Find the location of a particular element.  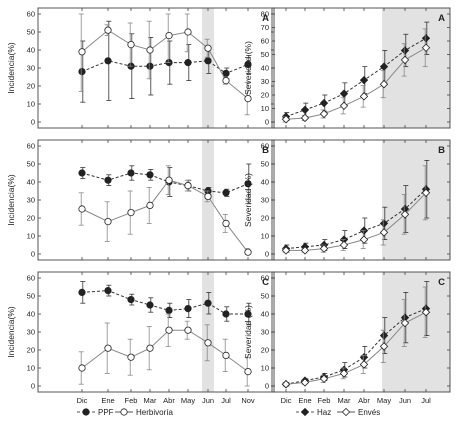

x-tick-label: Dic is located at coordinates (286, 400).